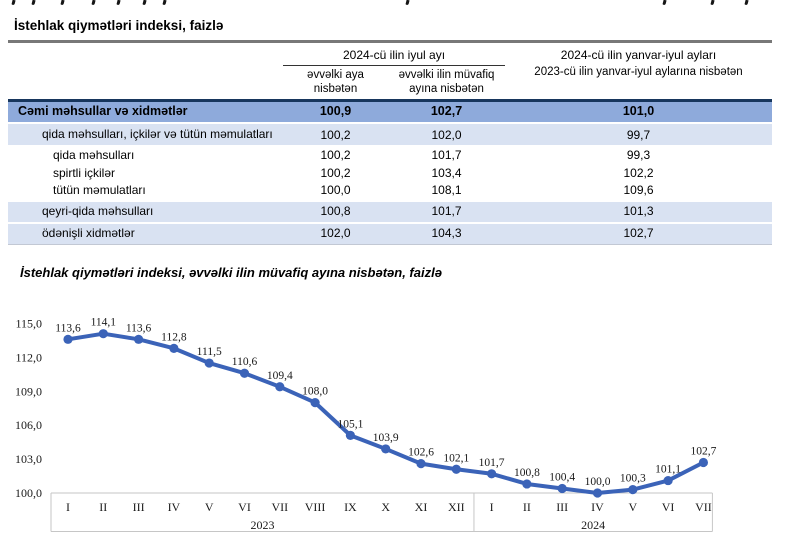  What do you see at coordinates (104, 323) in the screenshot?
I see `data-point-label: 114,1` at bounding box center [104, 323].